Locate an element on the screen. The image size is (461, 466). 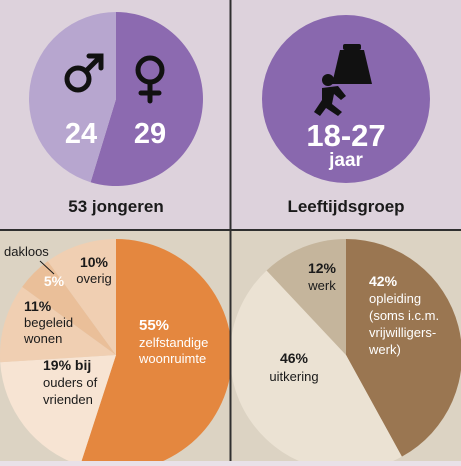
werk-label: werk is located at coordinates (321, 285).